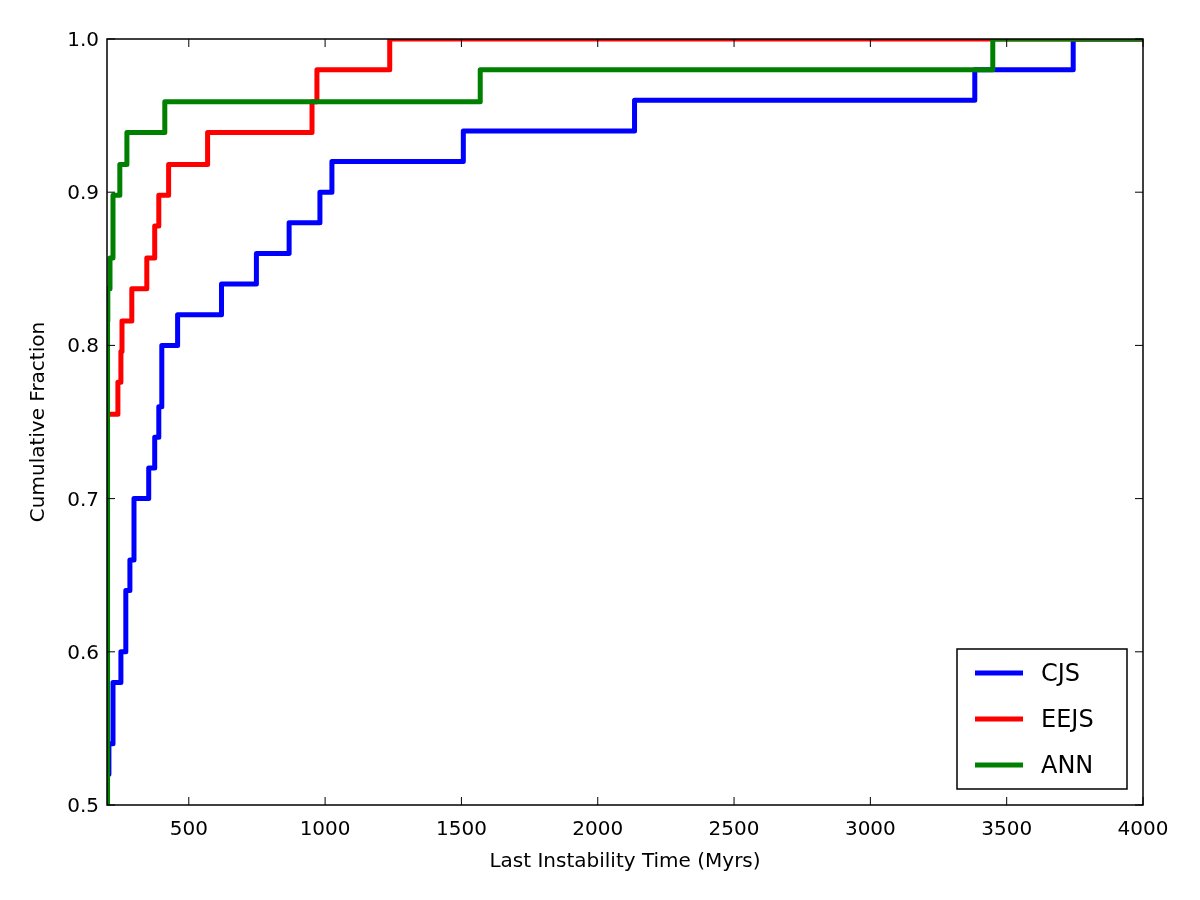 This screenshot has width=1200, height=900. What do you see at coordinates (83, 192) in the screenshot?
I see `y-tick-label: 0.9` at bounding box center [83, 192].